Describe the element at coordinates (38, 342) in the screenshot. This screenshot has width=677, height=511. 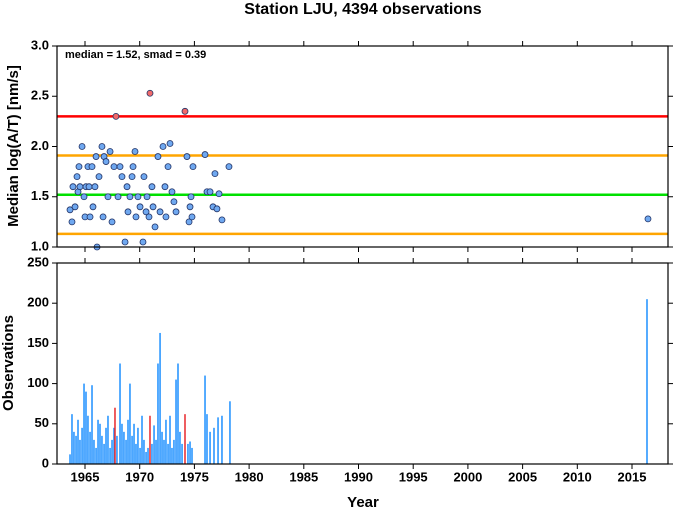
I see `y-tick-label: 150` at that location.